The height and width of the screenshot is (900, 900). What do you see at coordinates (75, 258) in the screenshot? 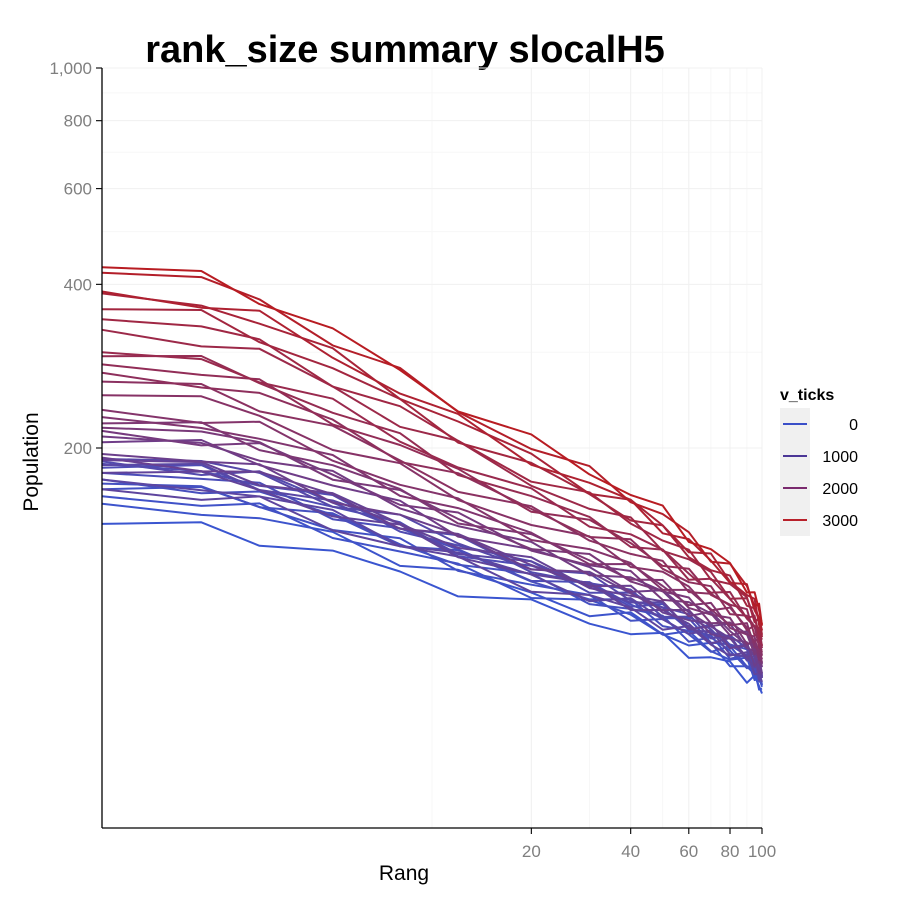
I see `y-axis-ticks: 200 400 600 800 1,000` at bounding box center [75, 258].